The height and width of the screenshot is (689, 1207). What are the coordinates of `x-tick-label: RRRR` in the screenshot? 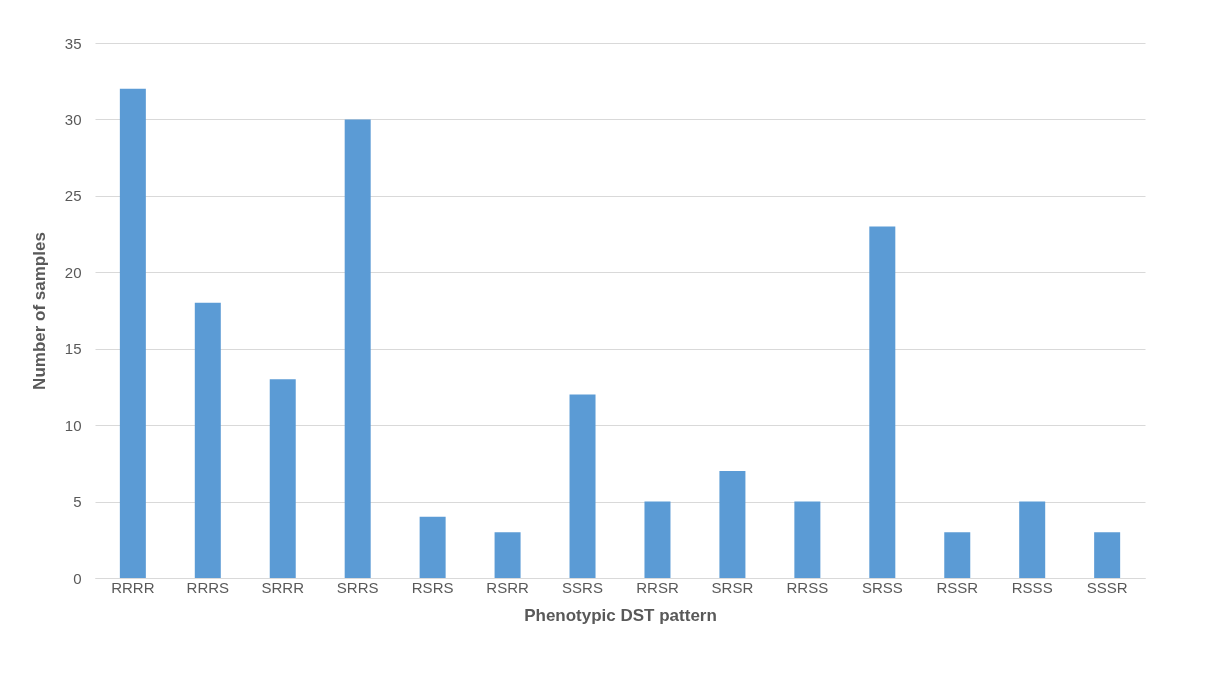 It's located at (133, 587).